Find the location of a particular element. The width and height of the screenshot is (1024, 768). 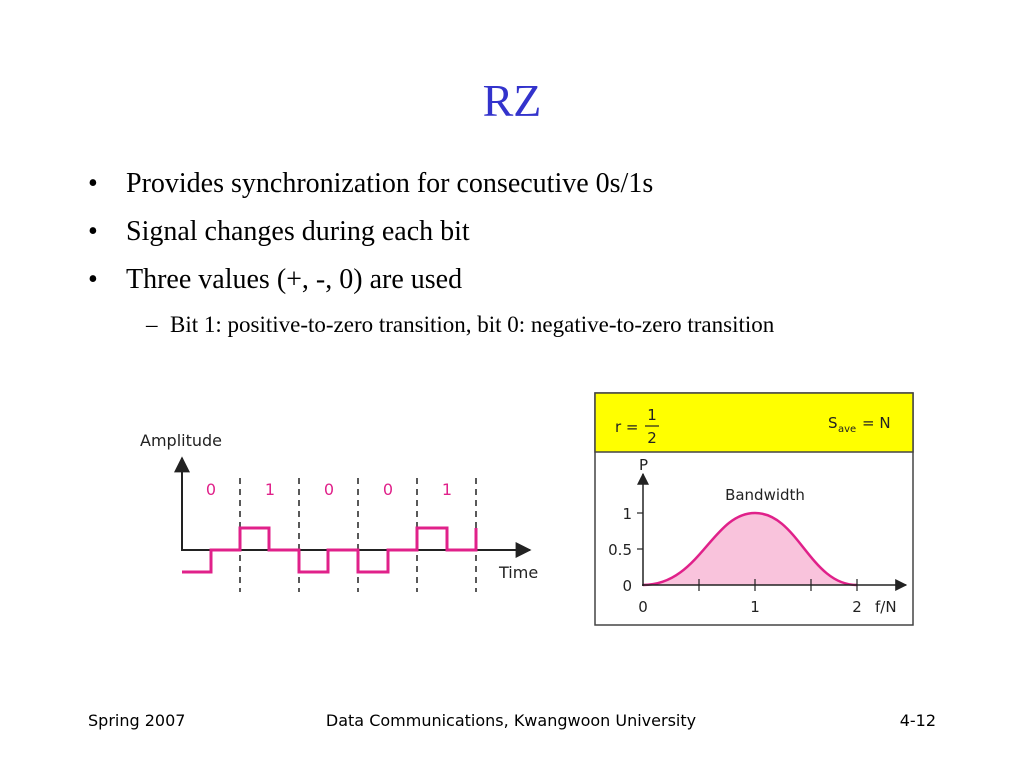

footer-left: Spring 2007 is located at coordinates (136, 720).